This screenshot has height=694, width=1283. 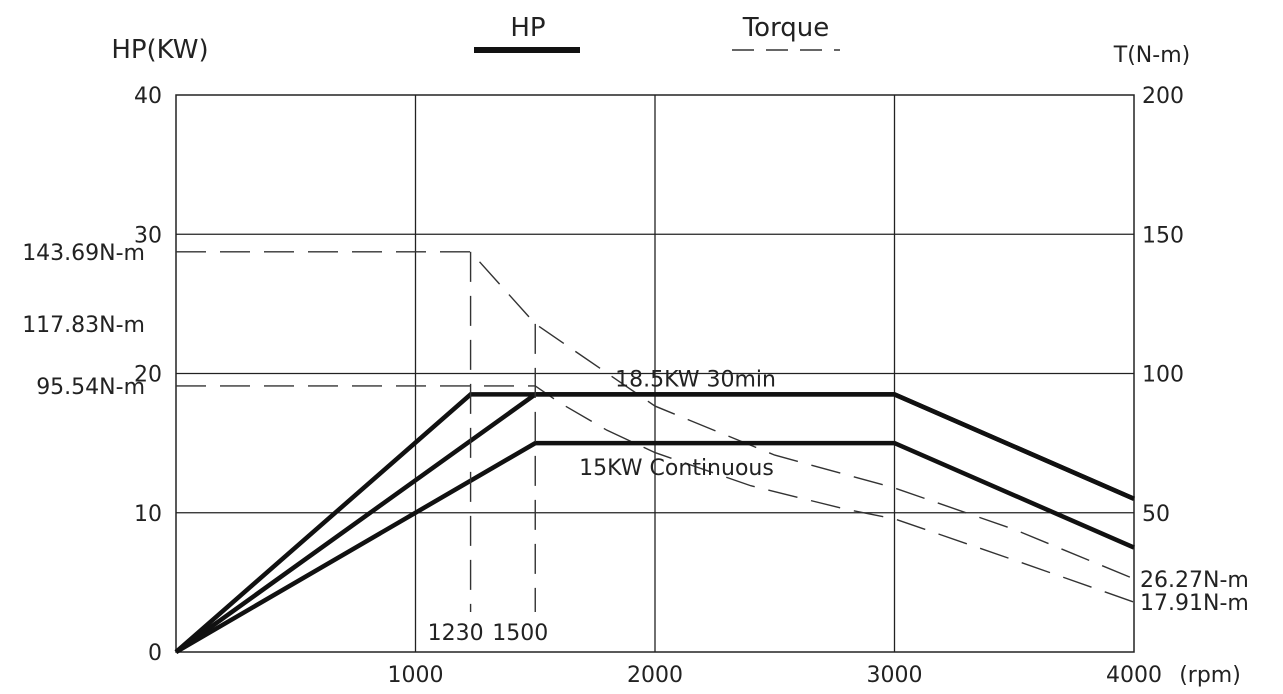 I want to click on left-axis-title: HP(KW), so click(x=159, y=50).